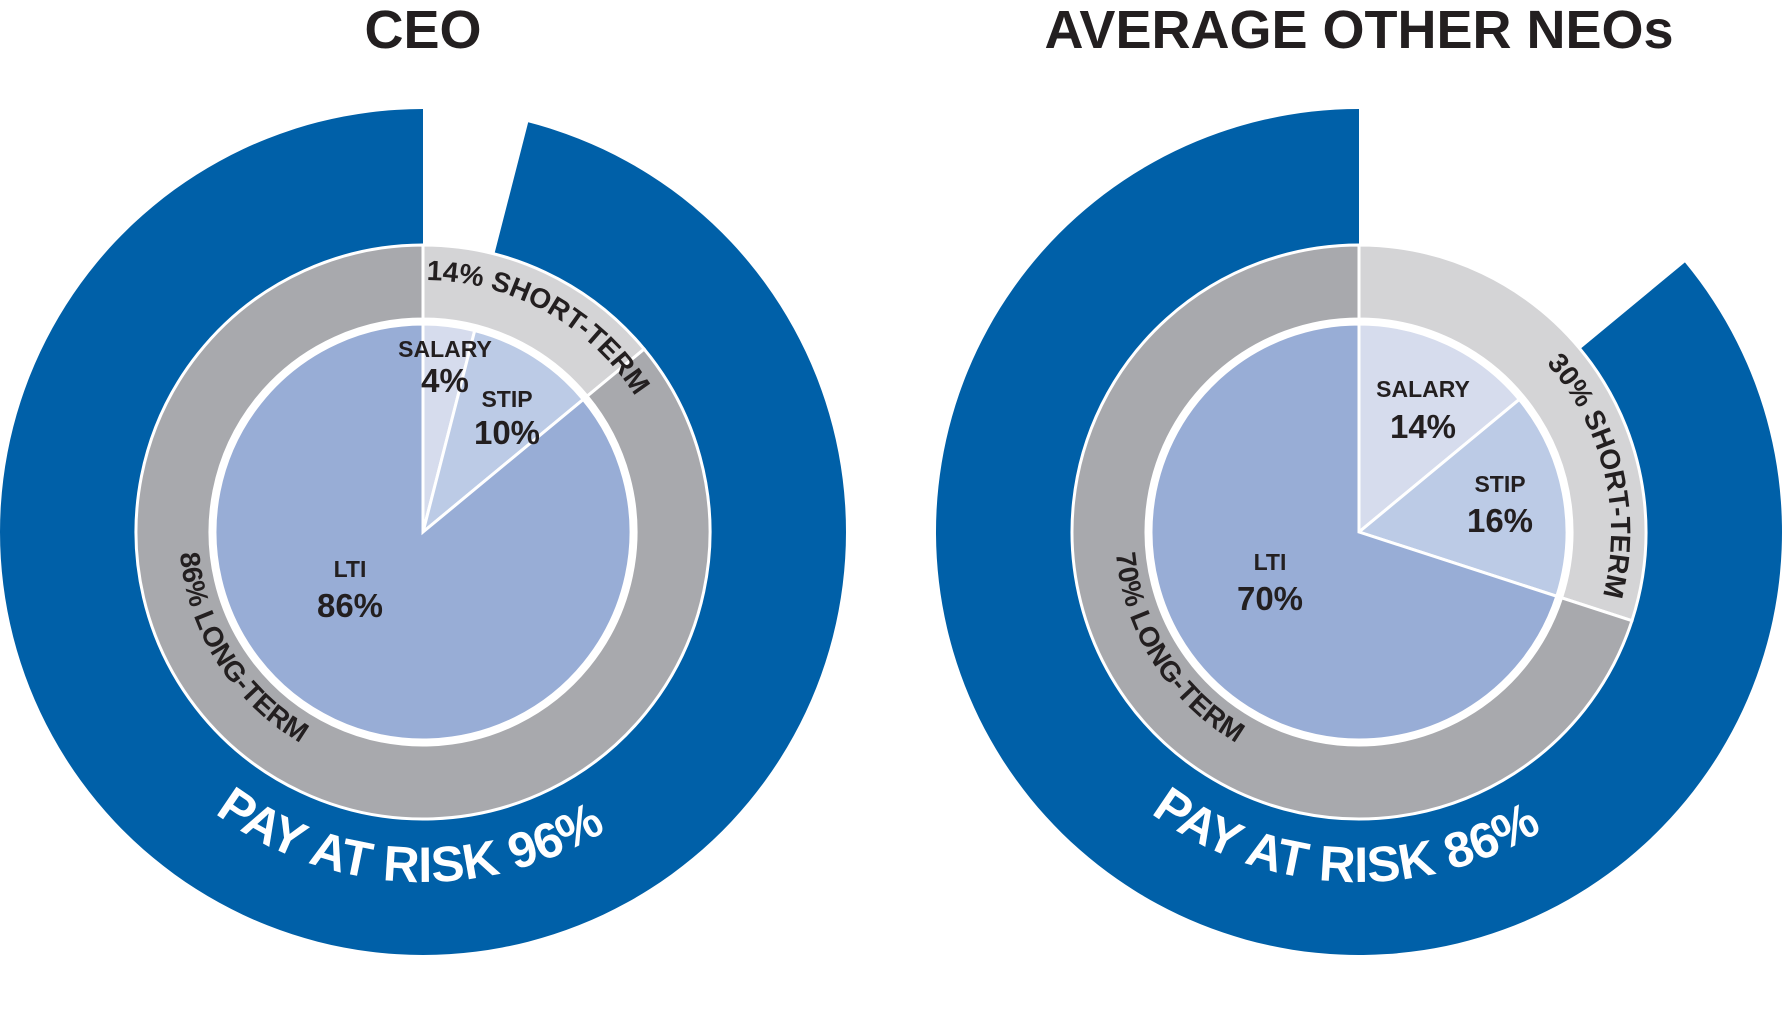  I want to click on neos-salary-value-label: 14%, so click(1423, 426).